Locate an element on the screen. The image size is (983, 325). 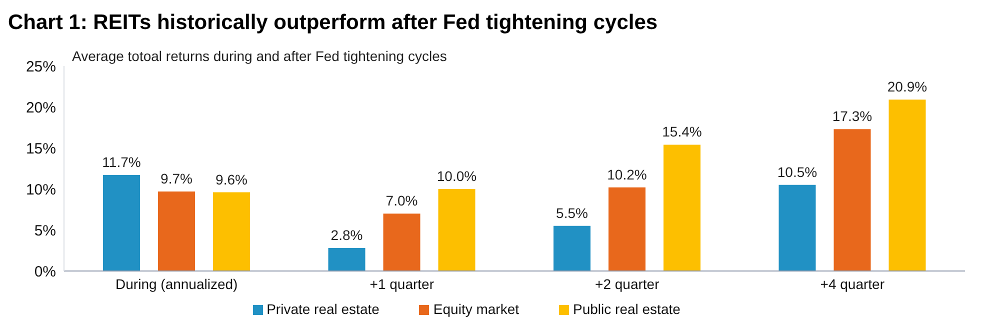
legend-label: Public real estate is located at coordinates (626, 309).